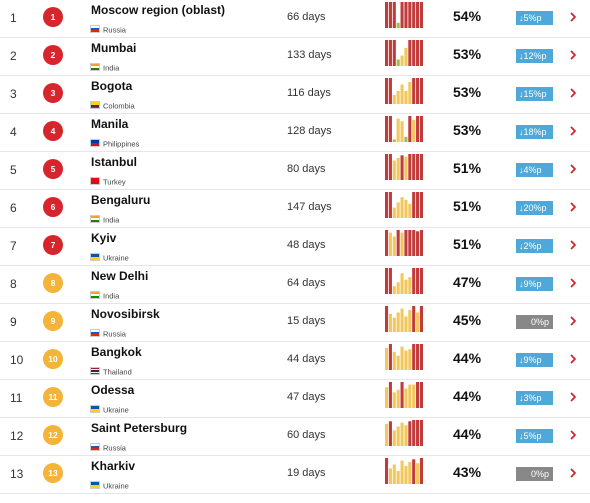  Describe the element at coordinates (295, 247) in the screenshot. I see `ranking-row-7: 7 7 Kyiv Ukraine 48 days 51% ↓2%p` at that location.